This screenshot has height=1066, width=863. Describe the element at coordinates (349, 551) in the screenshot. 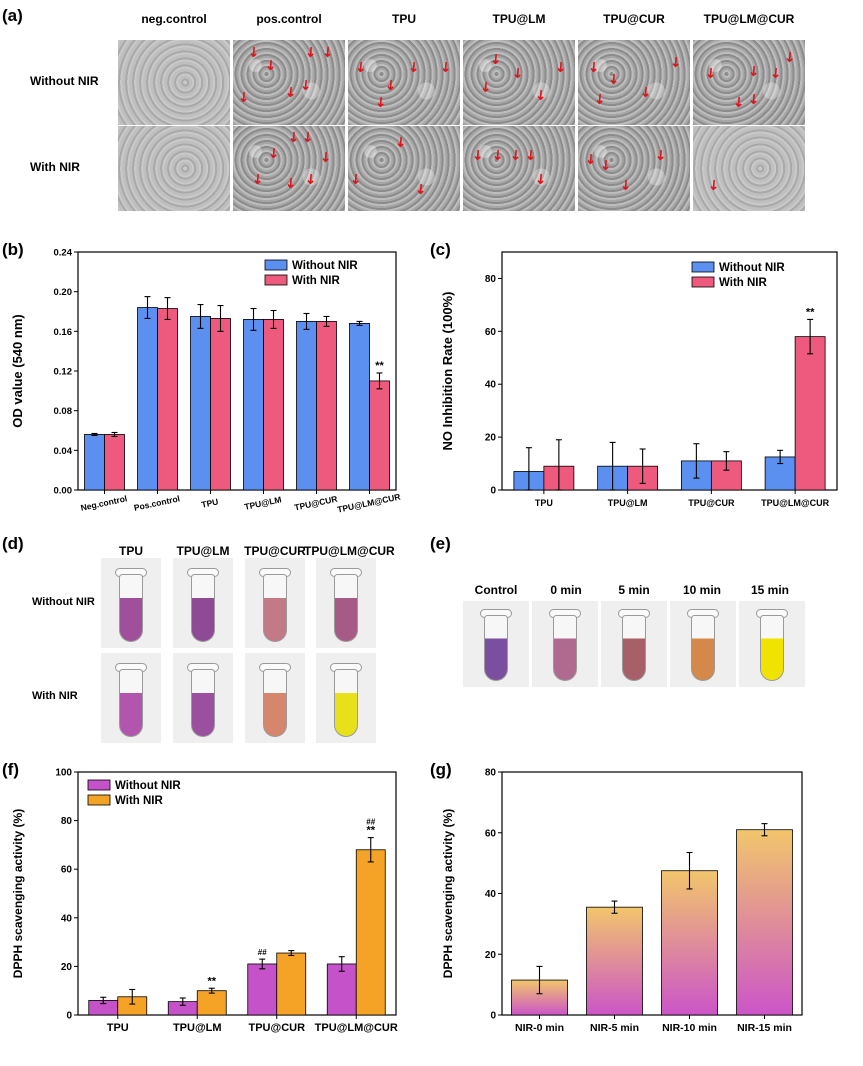

I see `col-header-d-tpu-lm-cur: TPU@LM@CUR` at that location.